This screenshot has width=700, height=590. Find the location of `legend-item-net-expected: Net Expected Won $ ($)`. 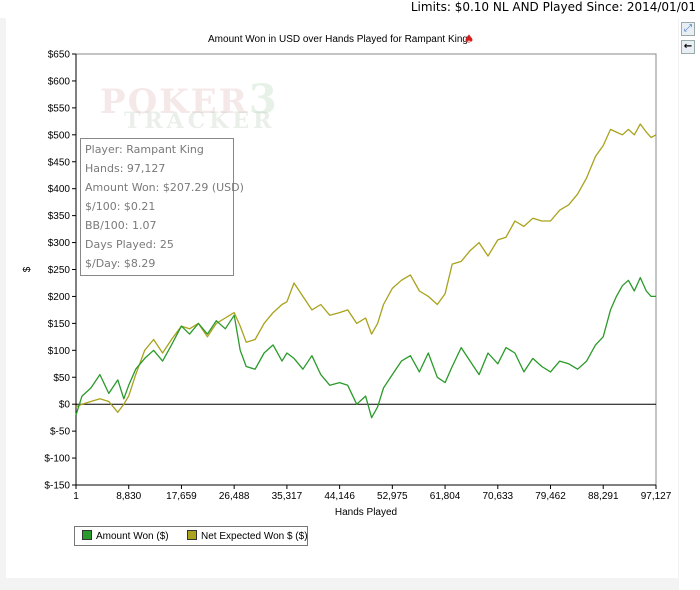

legend-item-net-expected: Net Expected Won $ ($) is located at coordinates (247, 536).